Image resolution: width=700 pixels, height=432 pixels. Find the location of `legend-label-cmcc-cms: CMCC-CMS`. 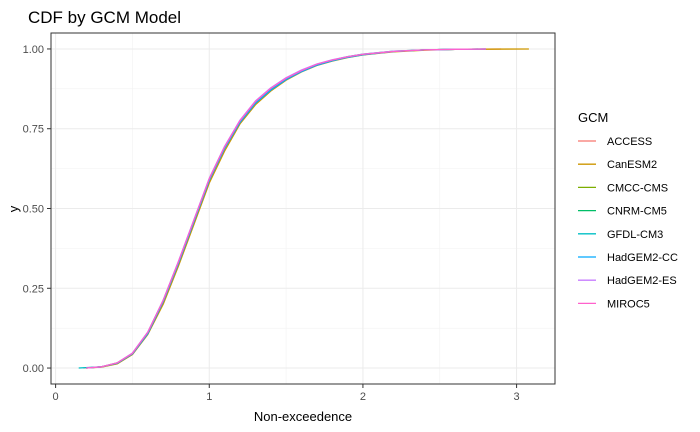

legend-label-cmcc-cms: CMCC-CMS is located at coordinates (637, 188).